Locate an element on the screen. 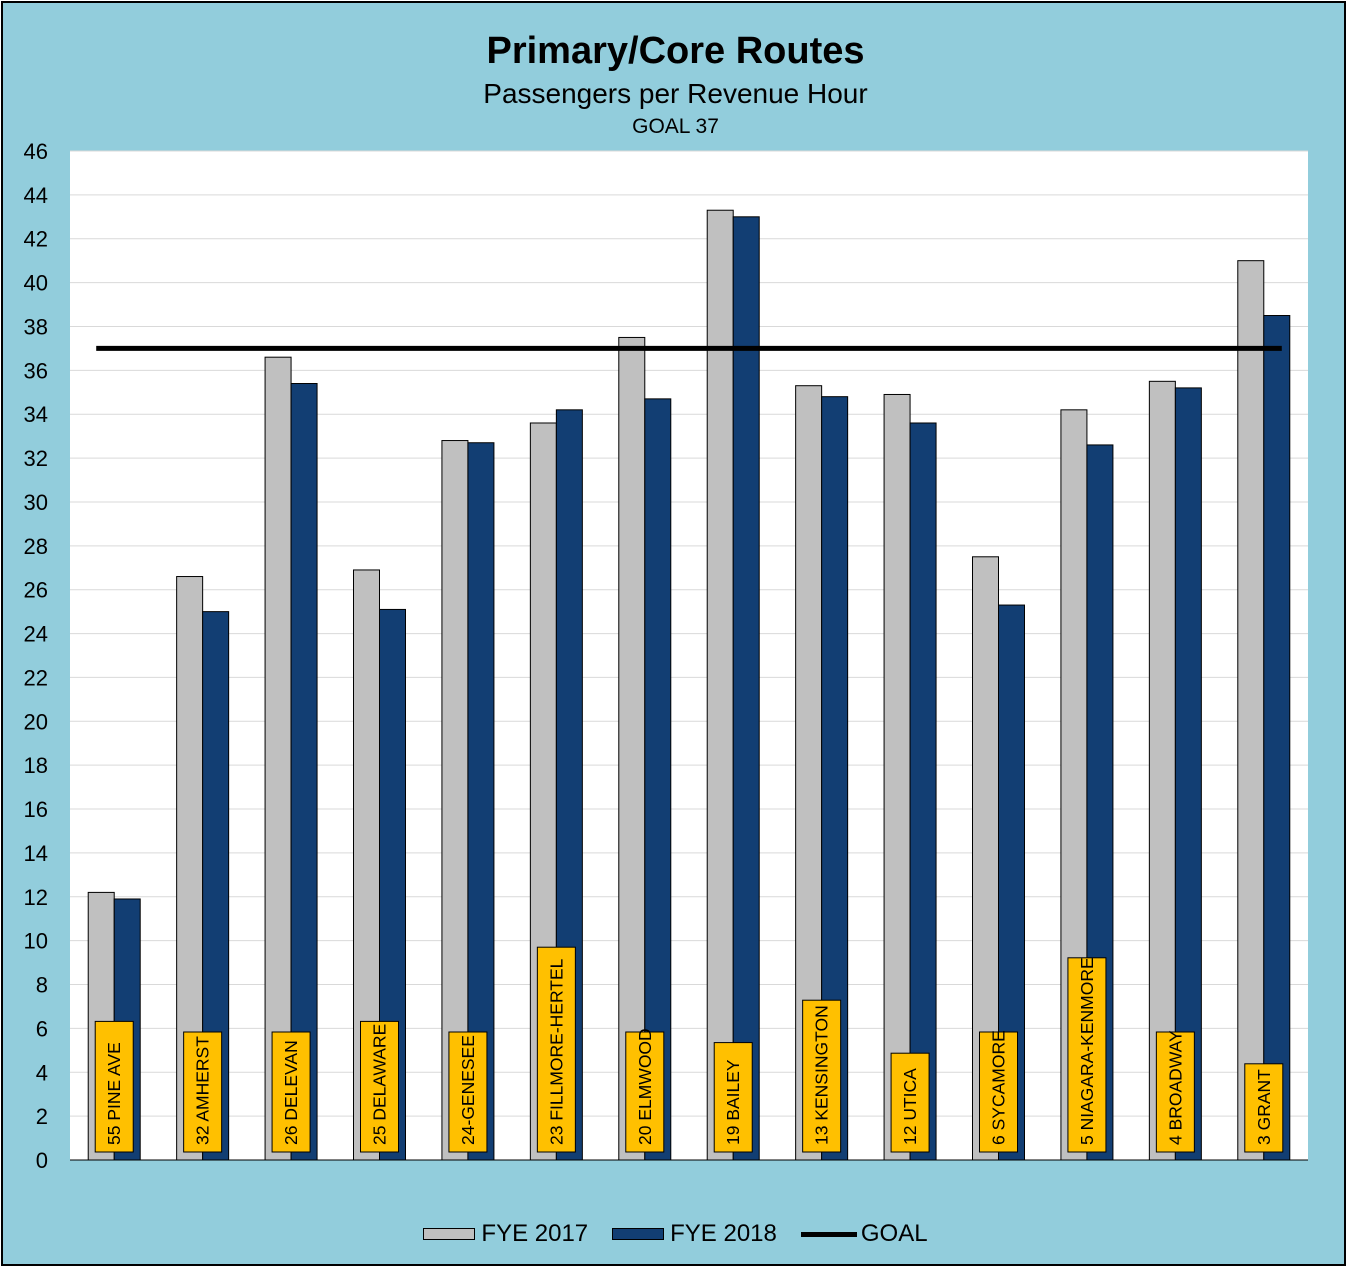  y-tick-label: 8 is located at coordinates (42, 985).